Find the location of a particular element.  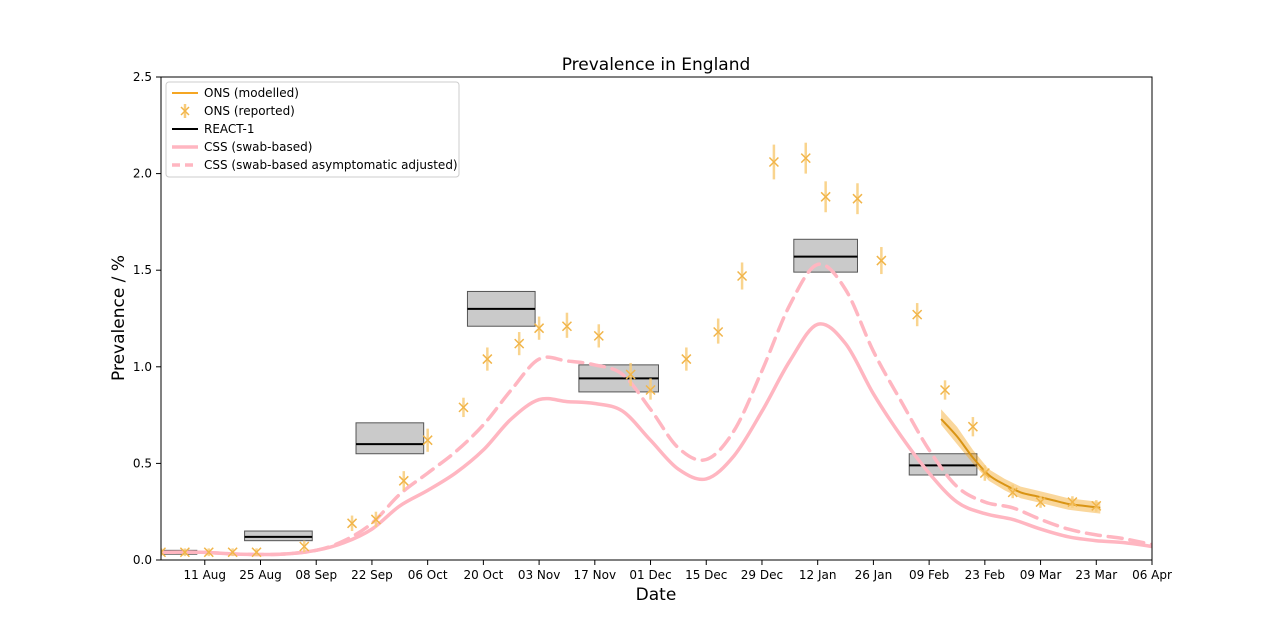

chart-title: Prevalence in England is located at coordinates (656, 65).